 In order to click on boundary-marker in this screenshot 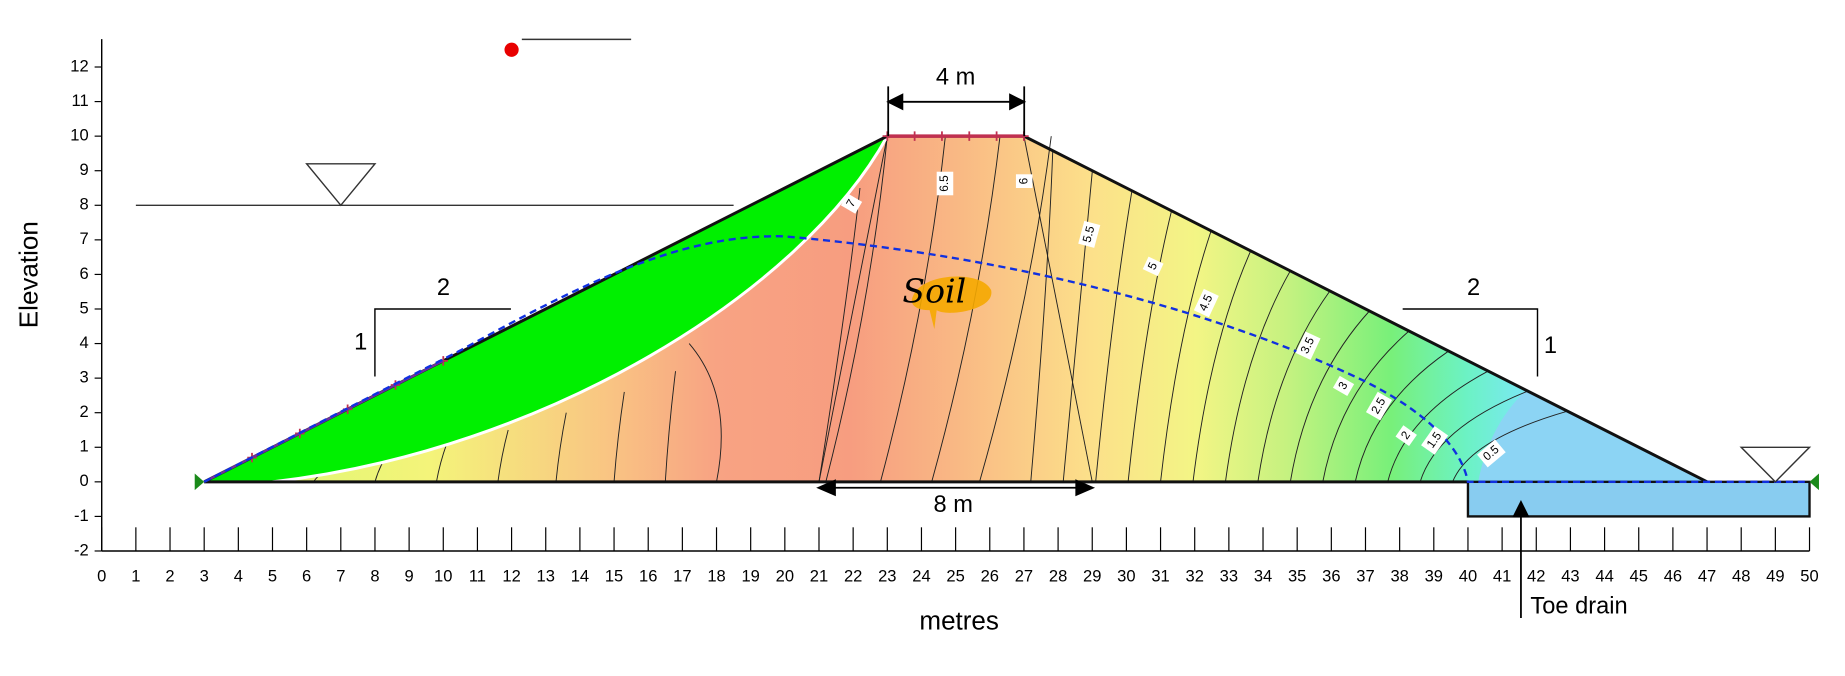, I will do `click(1814, 482)`.